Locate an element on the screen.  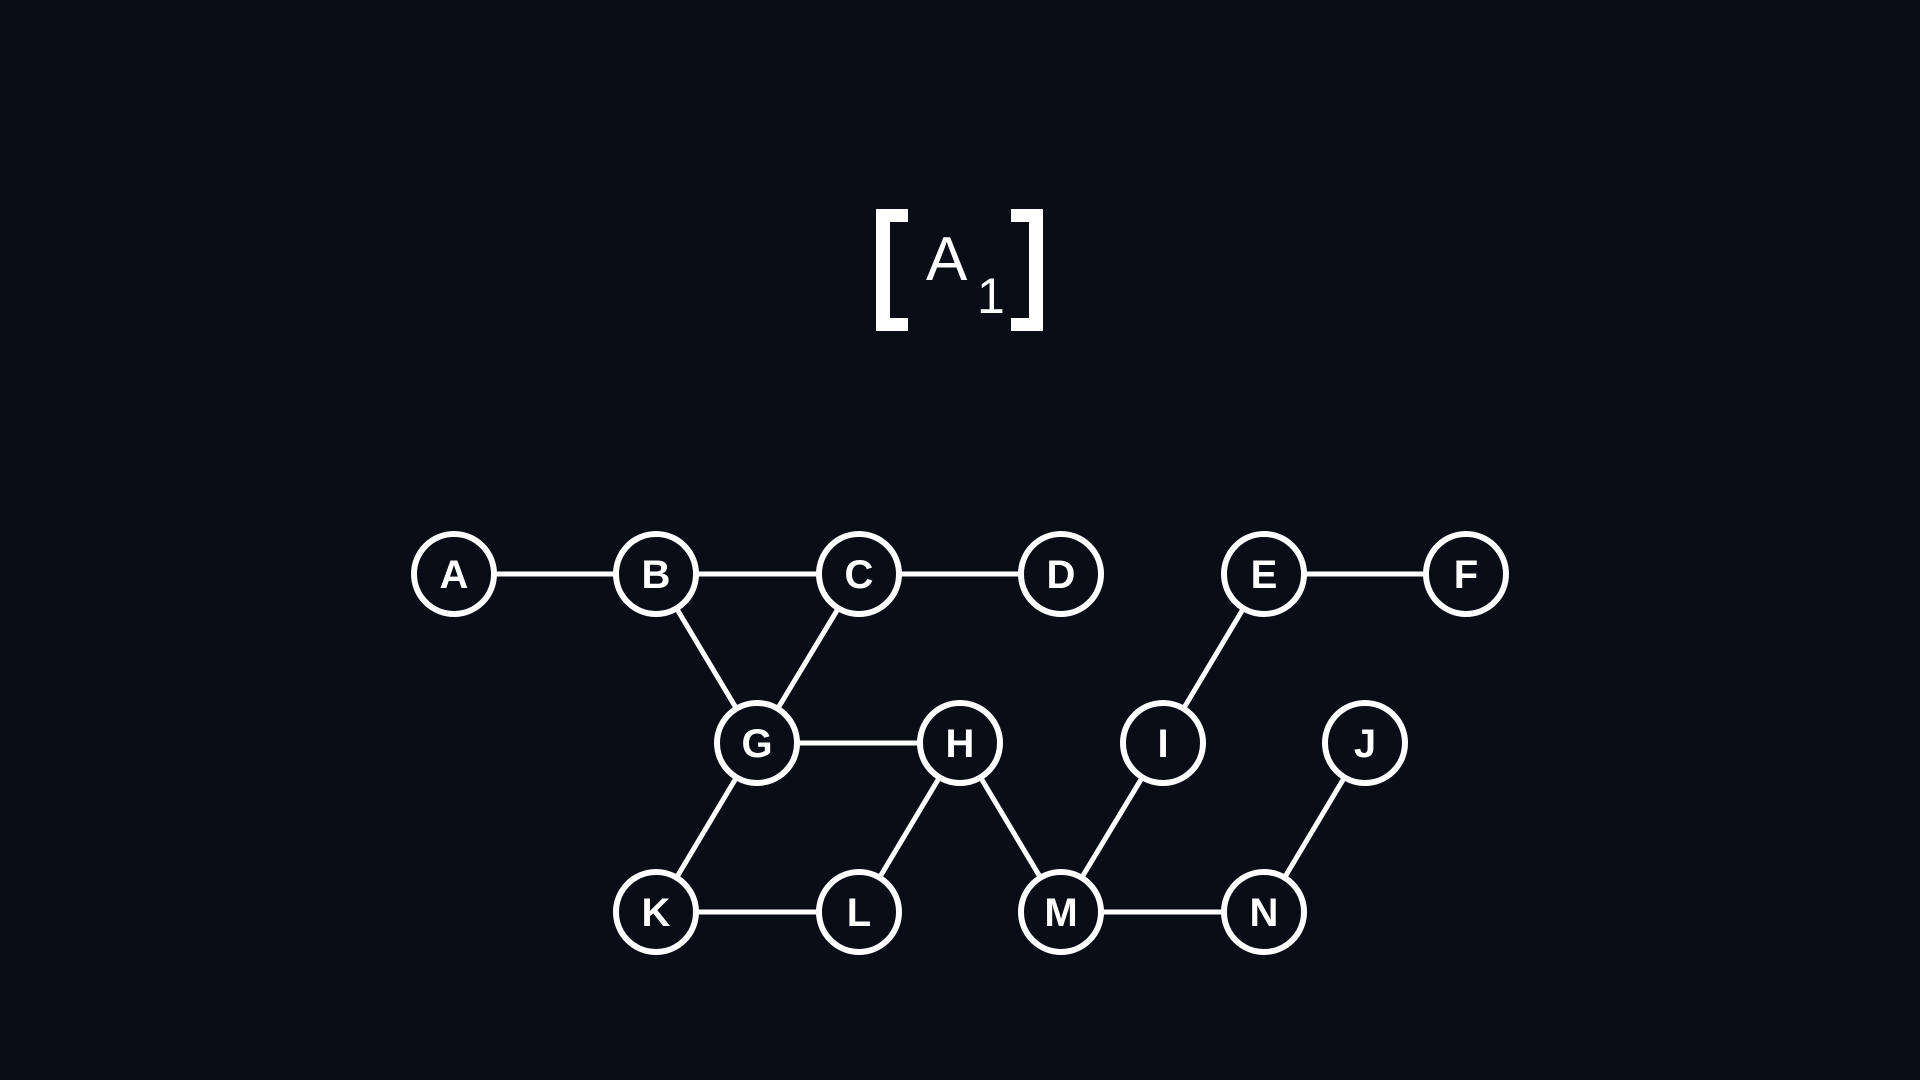
node-h: H is located at coordinates (960, 743).